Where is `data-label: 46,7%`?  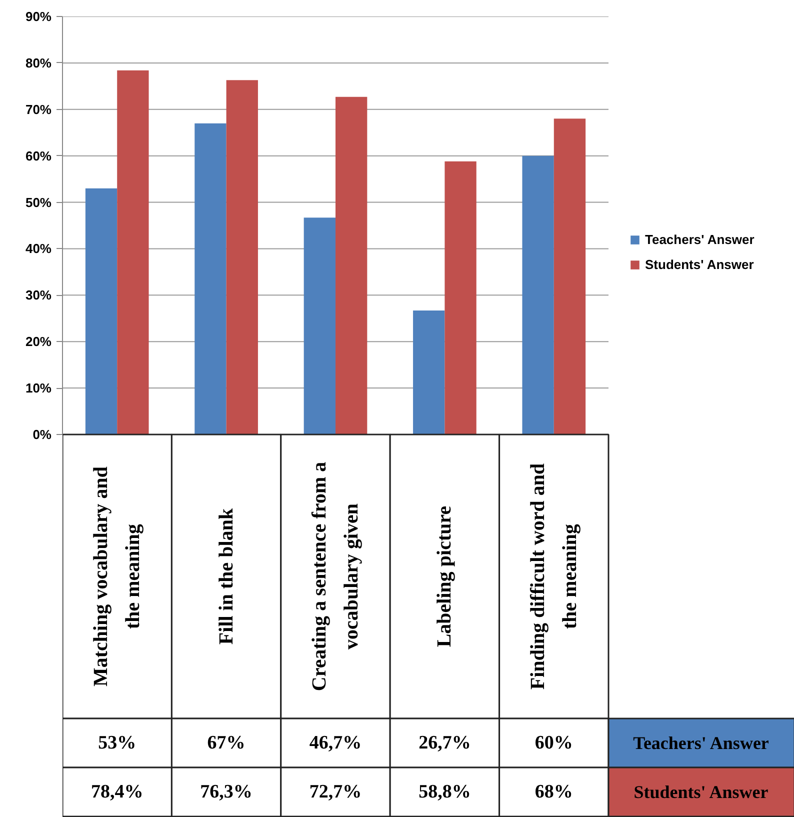
data-label: 46,7% is located at coordinates (335, 743).